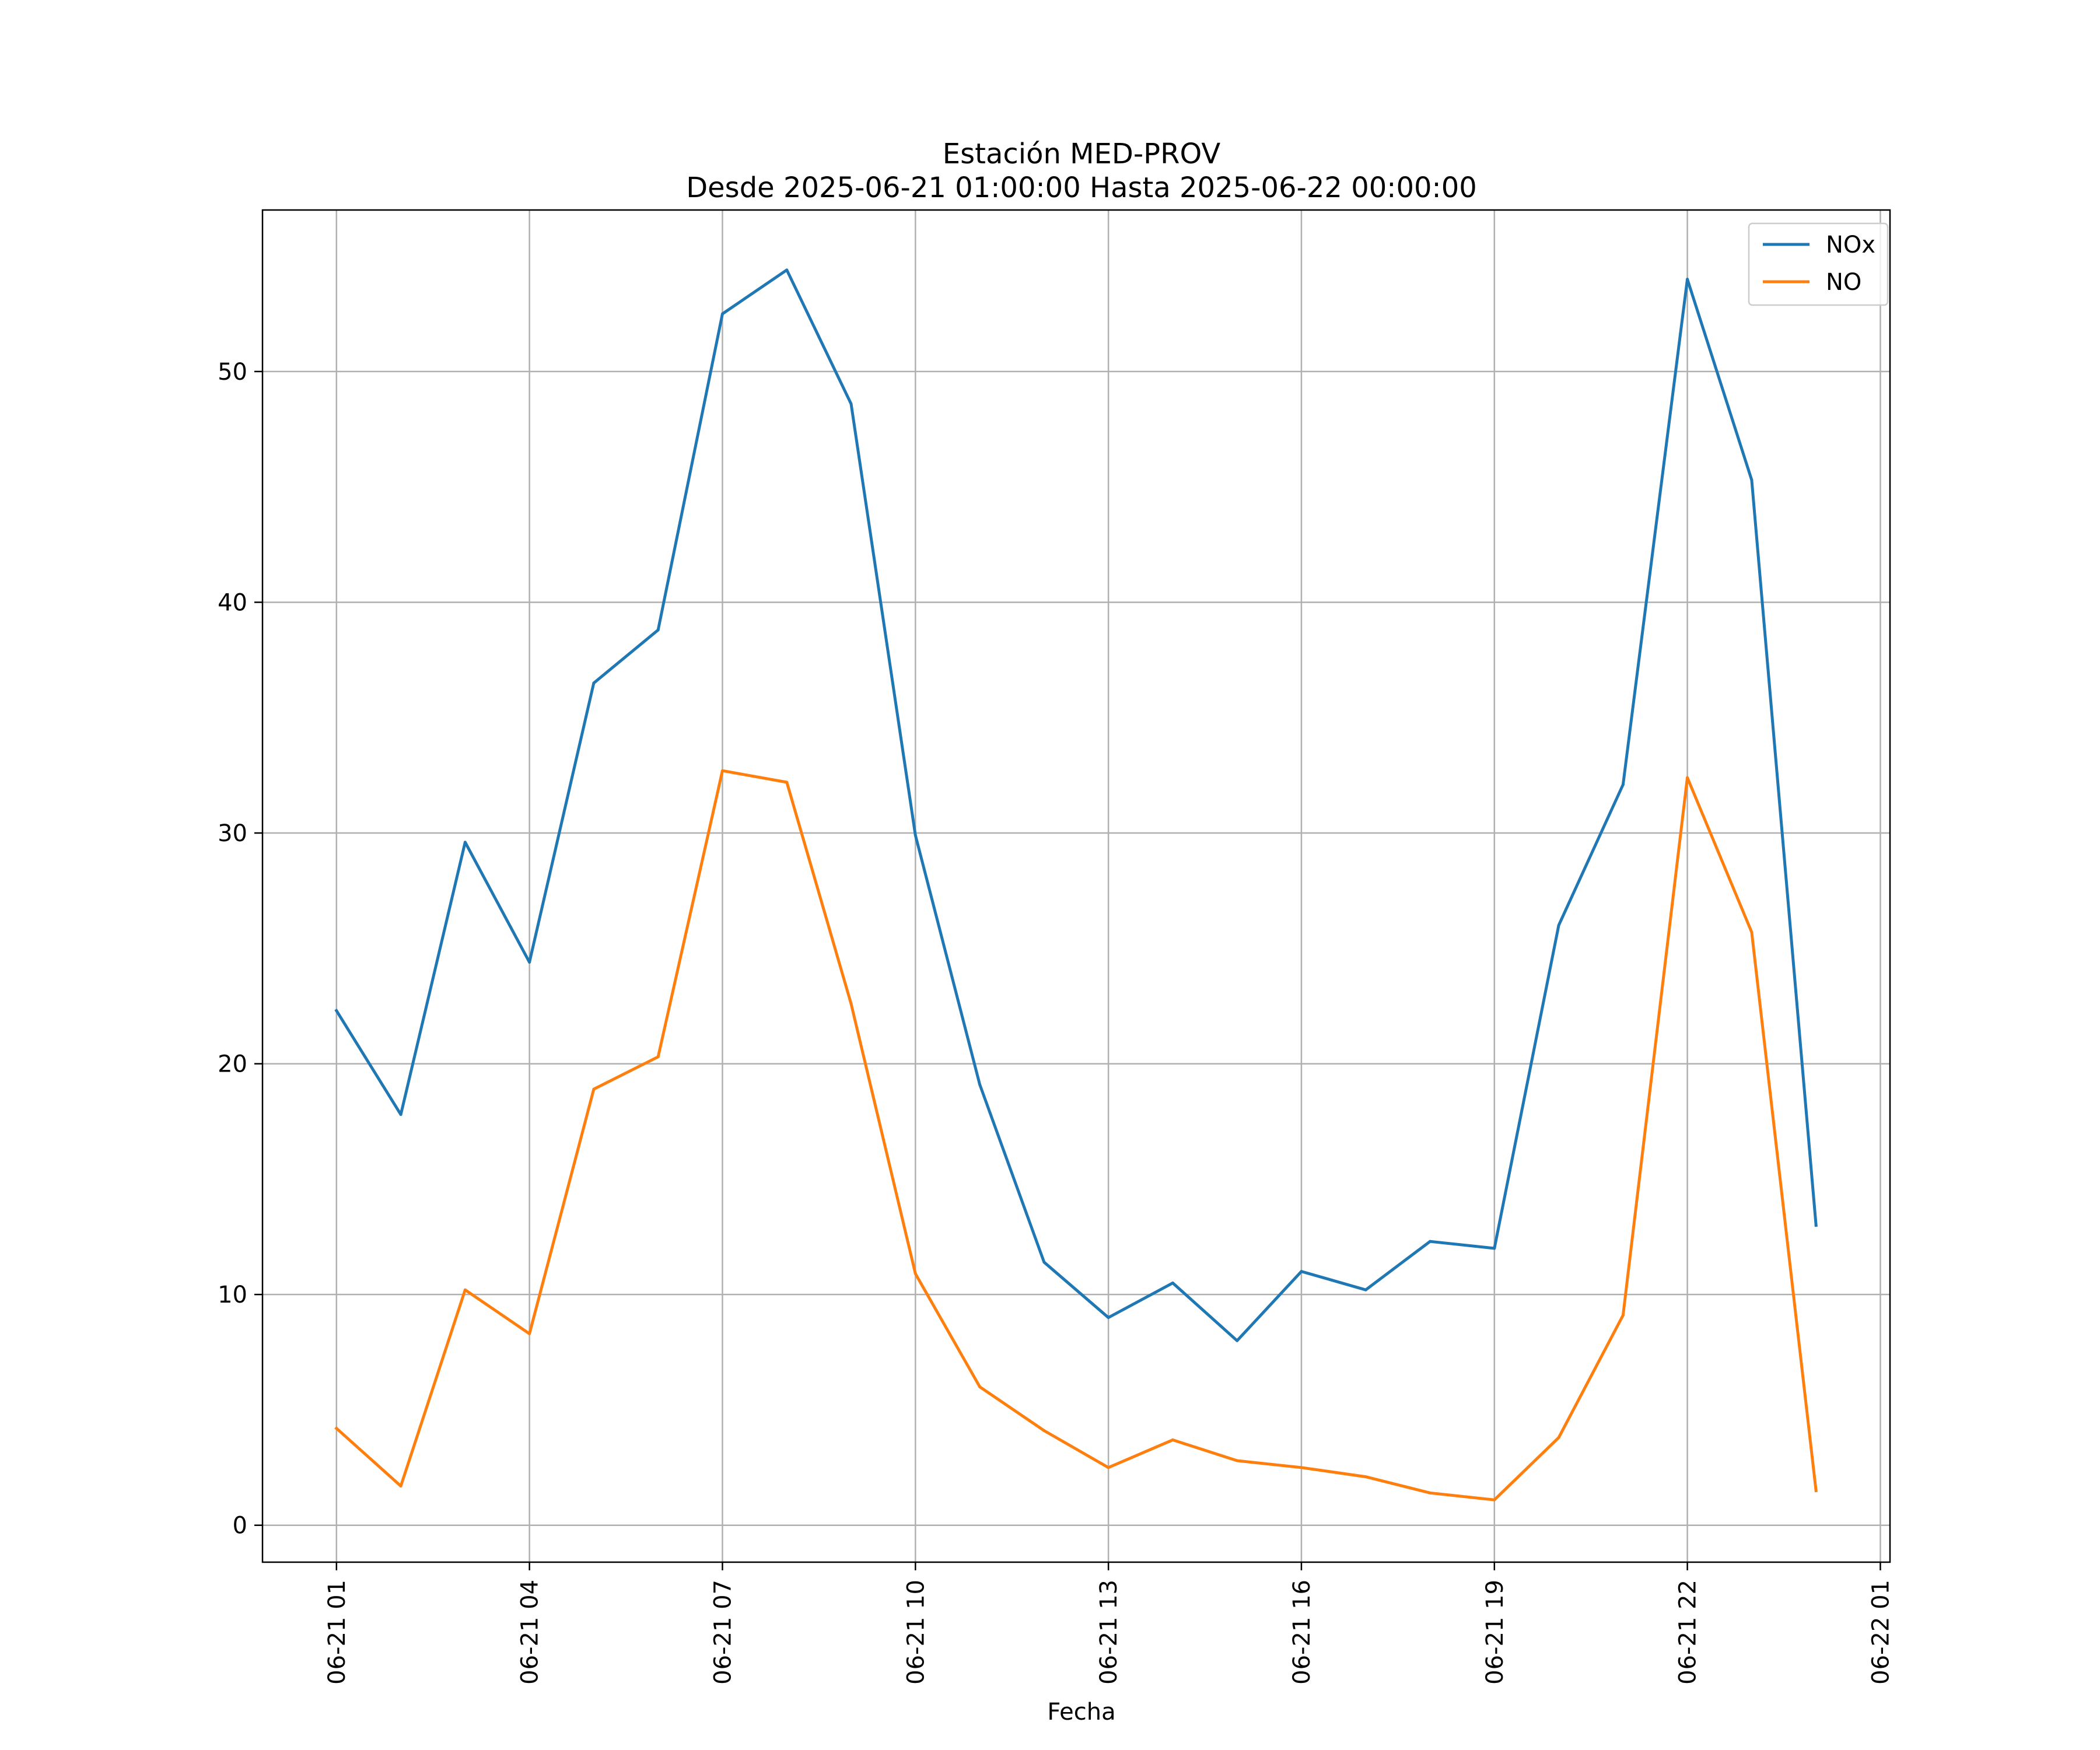 This screenshot has height=1750, width=2100. What do you see at coordinates (1688, 1632) in the screenshot?
I see `x-tick-label: 06-21 22` at bounding box center [1688, 1632].